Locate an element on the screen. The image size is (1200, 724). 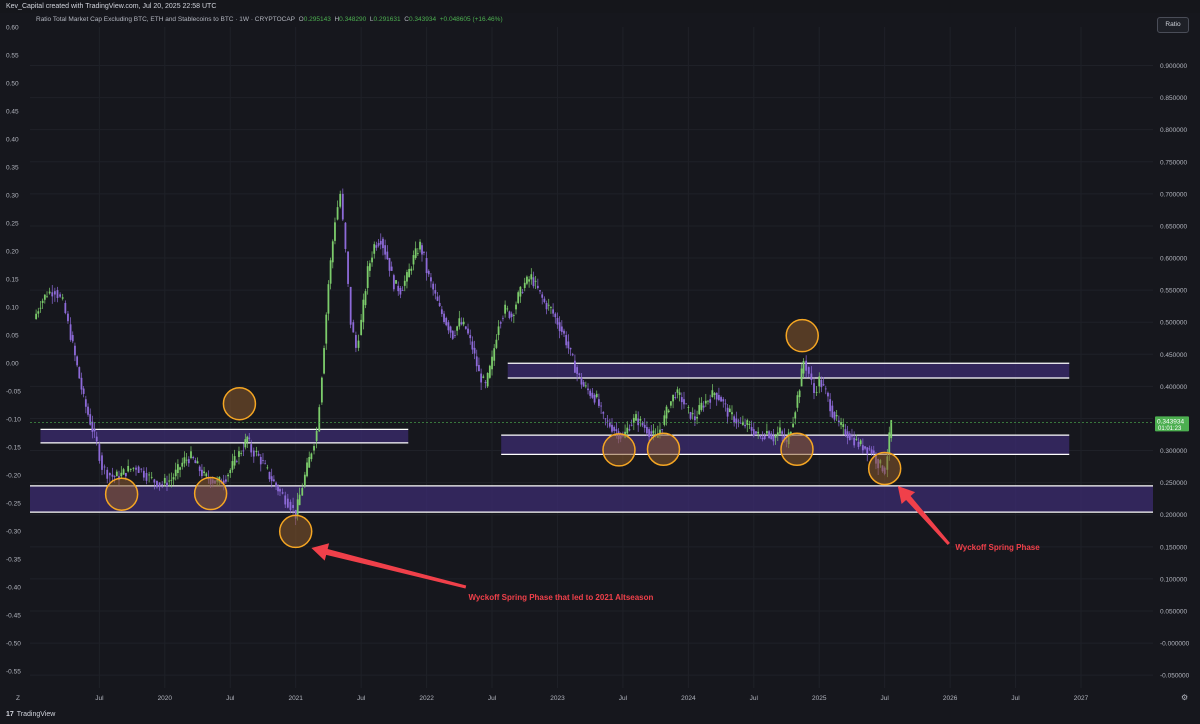
ratio-button: Ratio is located at coordinates (1173, 25).